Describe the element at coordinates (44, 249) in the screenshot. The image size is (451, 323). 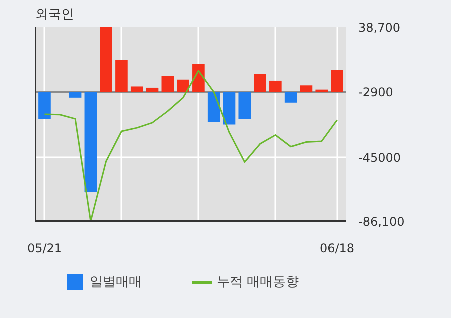
I see `x-tick-label: 05/21` at that location.